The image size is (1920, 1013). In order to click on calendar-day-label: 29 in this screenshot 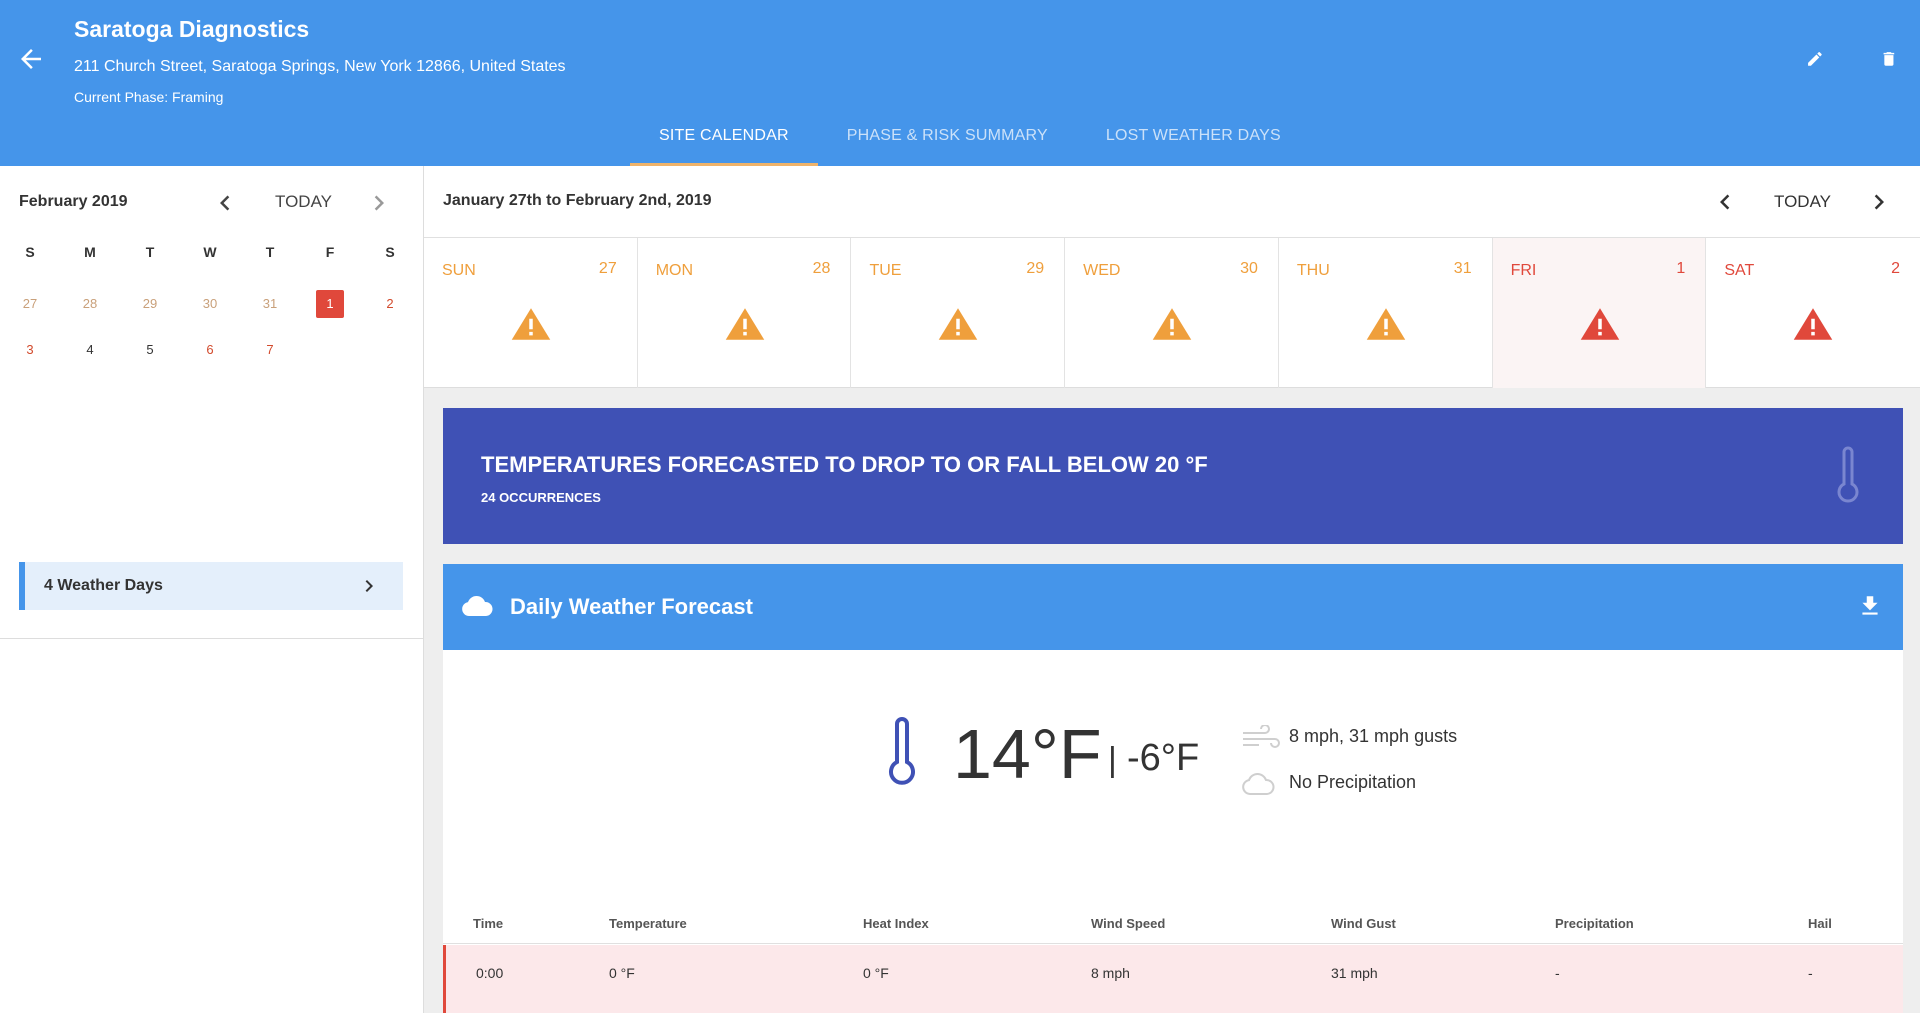, I will do `click(150, 303)`.